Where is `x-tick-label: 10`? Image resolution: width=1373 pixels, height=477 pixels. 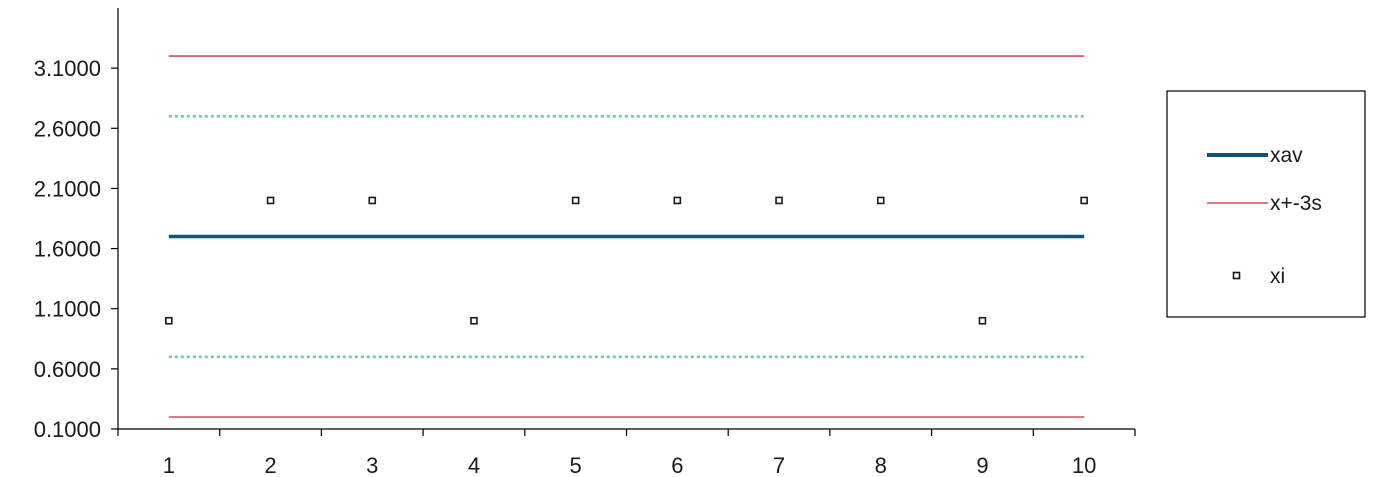 x-tick-label: 10 is located at coordinates (1084, 465).